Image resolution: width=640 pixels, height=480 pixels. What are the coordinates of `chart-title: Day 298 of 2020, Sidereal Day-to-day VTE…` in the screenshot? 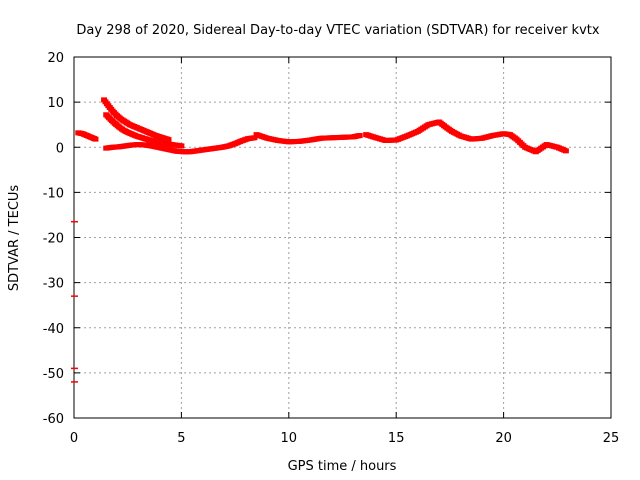 It's located at (337, 30).